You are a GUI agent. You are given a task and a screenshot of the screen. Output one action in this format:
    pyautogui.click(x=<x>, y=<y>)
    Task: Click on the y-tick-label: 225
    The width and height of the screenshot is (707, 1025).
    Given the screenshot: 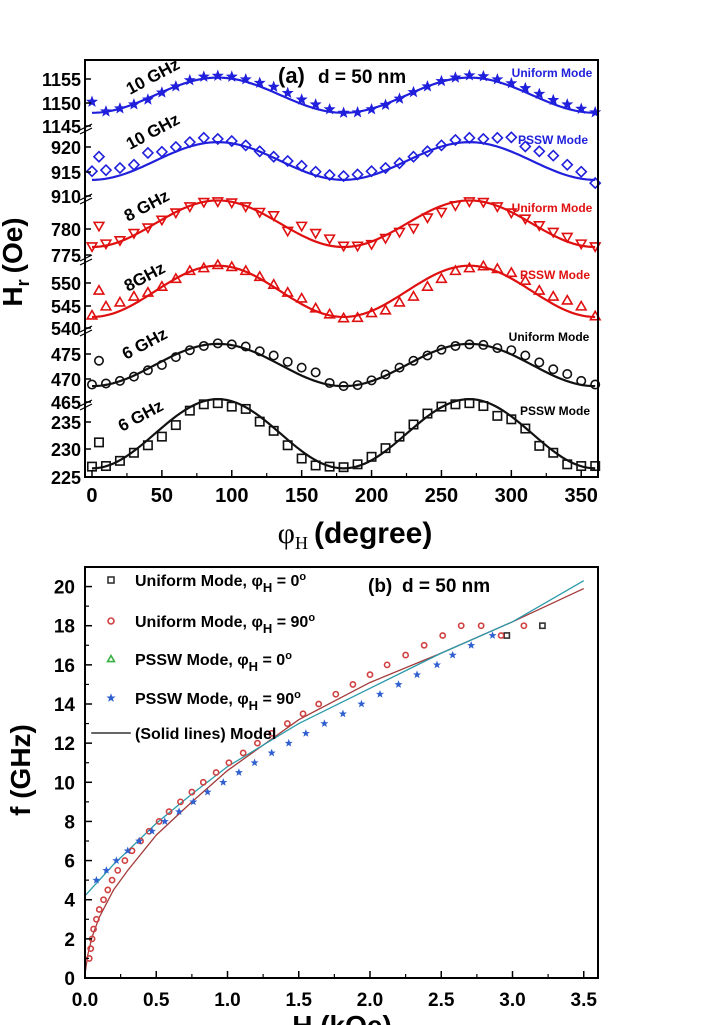 What is the action you would take?
    pyautogui.click(x=66, y=478)
    